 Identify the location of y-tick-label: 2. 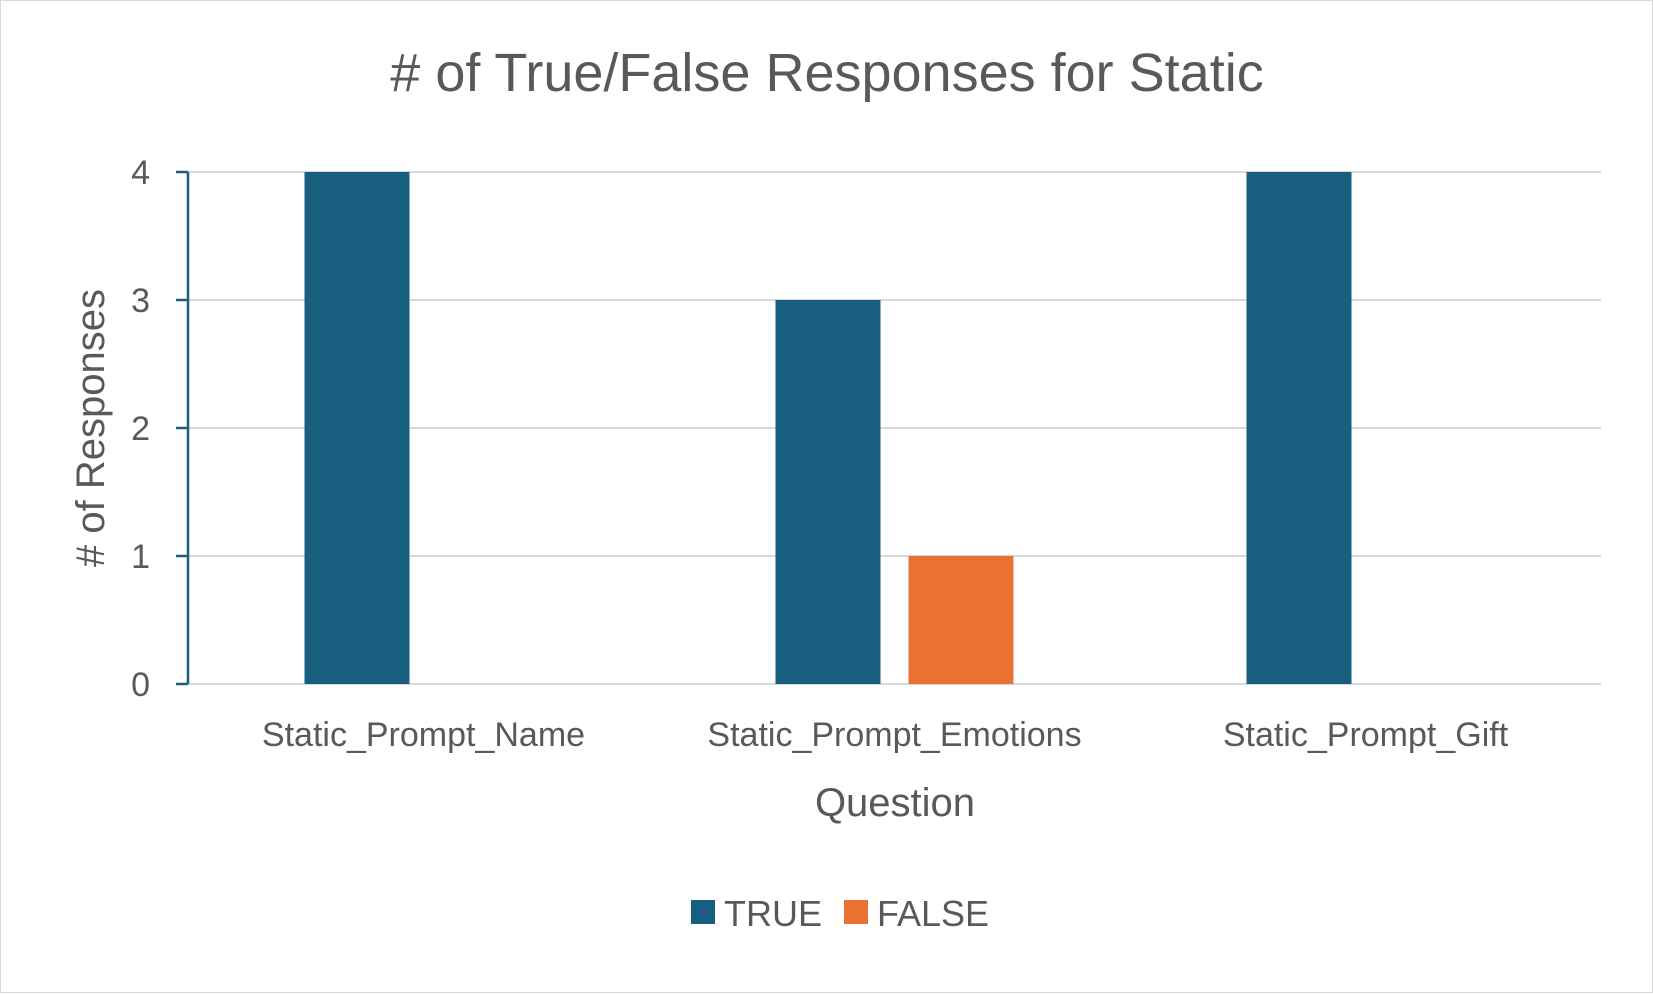
(140, 429).